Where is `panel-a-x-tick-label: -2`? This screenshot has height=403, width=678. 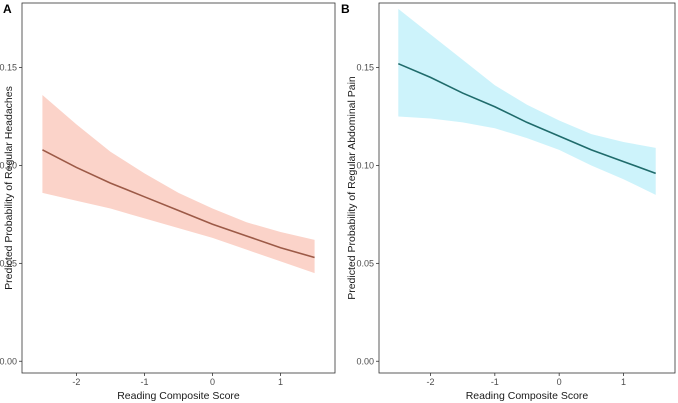 panel-a-x-tick-label: -2 is located at coordinates (76, 382).